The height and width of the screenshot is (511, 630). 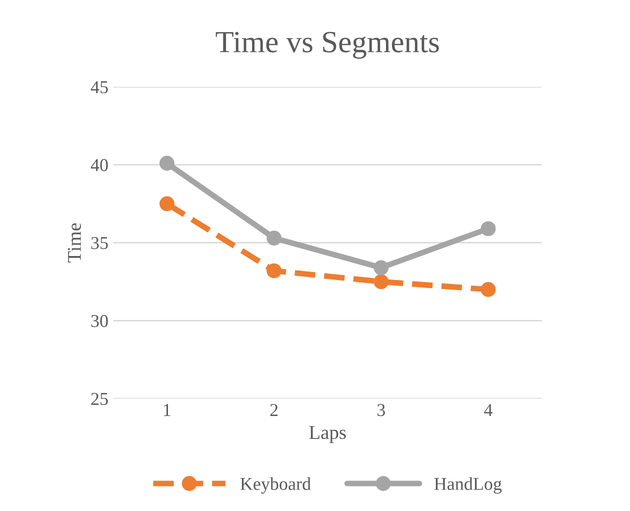 What do you see at coordinates (274, 410) in the screenshot?
I see `x-tick-label: 2` at bounding box center [274, 410].